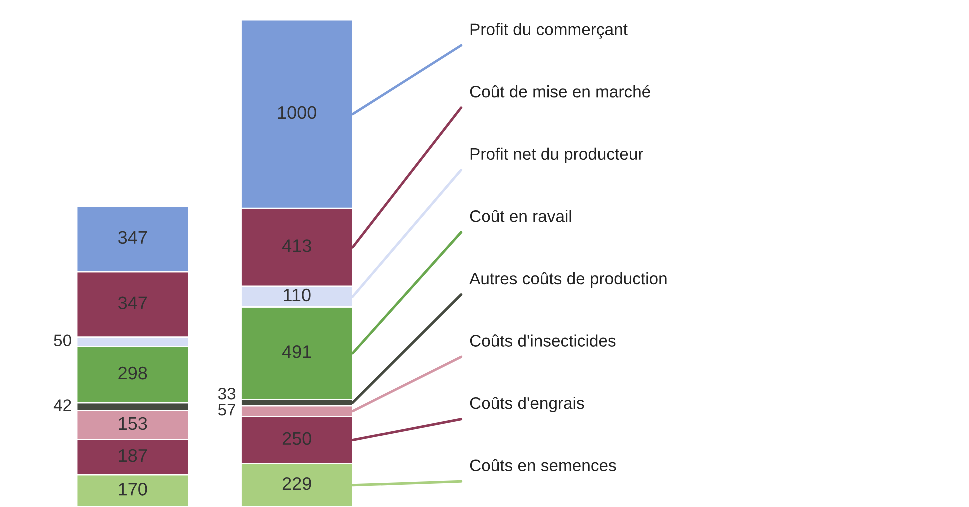  I want to click on text: Profit net du producteur, so click(557, 156).